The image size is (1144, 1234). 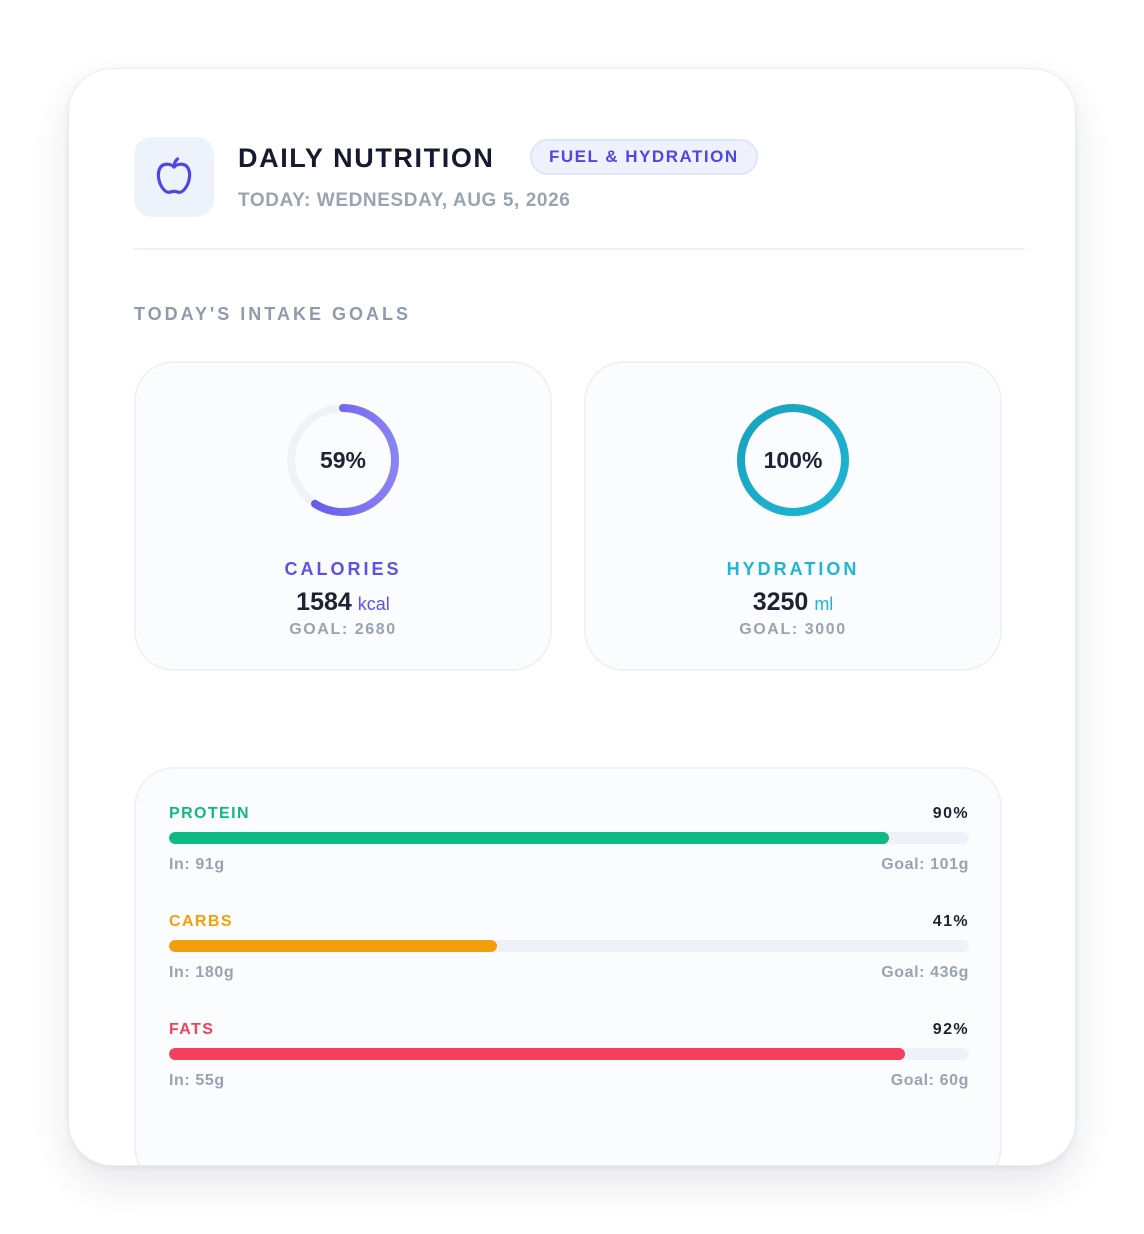 I want to click on calories-goal: GOAL: 2680, so click(x=343, y=629).